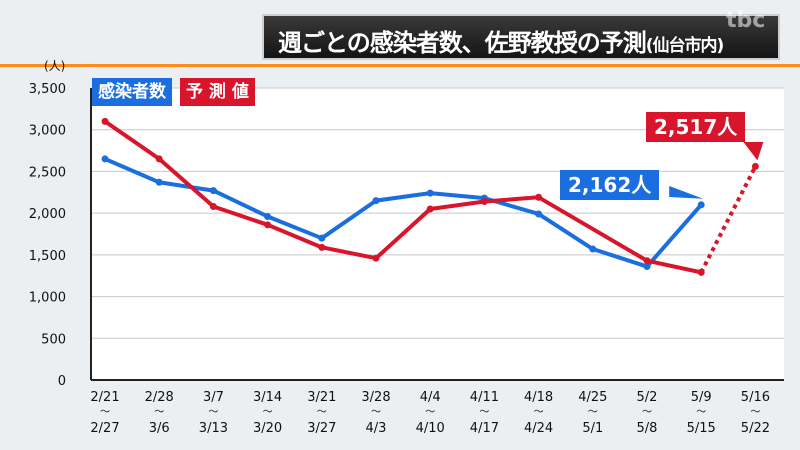  Describe the element at coordinates (47, 131) in the screenshot. I see `y-tick-label: 3,000` at that location.